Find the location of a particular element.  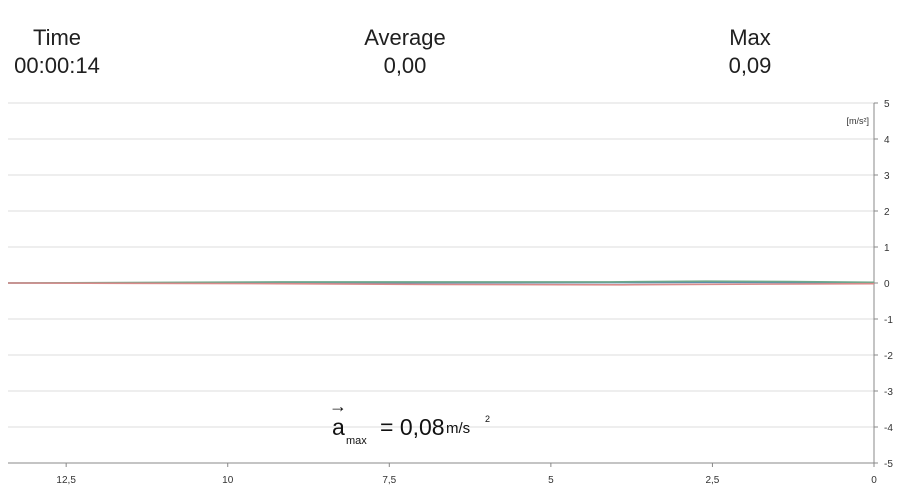

y-tick-label: 4 is located at coordinates (887, 140).